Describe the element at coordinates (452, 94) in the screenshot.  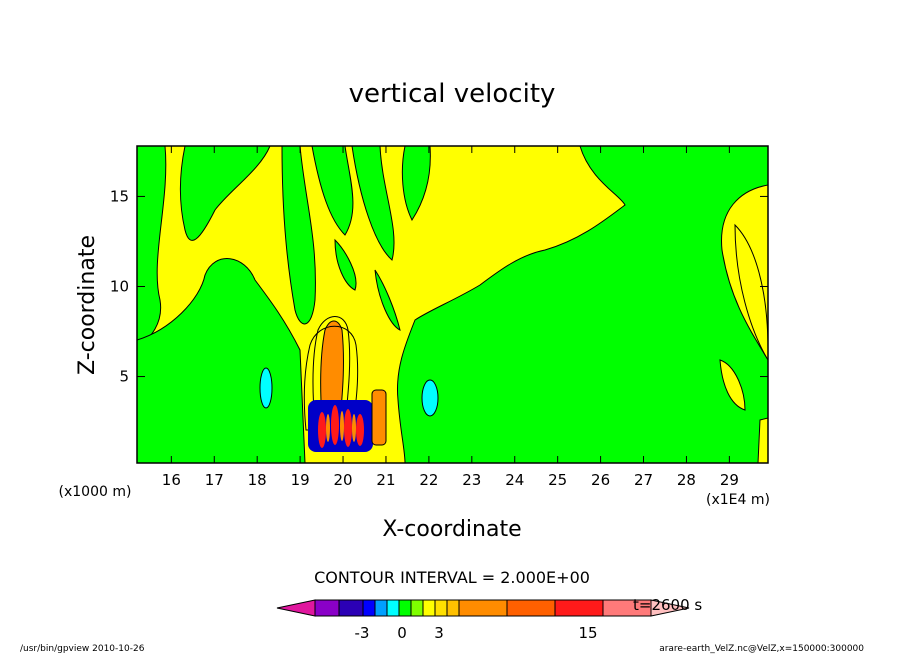
I see `chart-title: vertical velocity` at that location.